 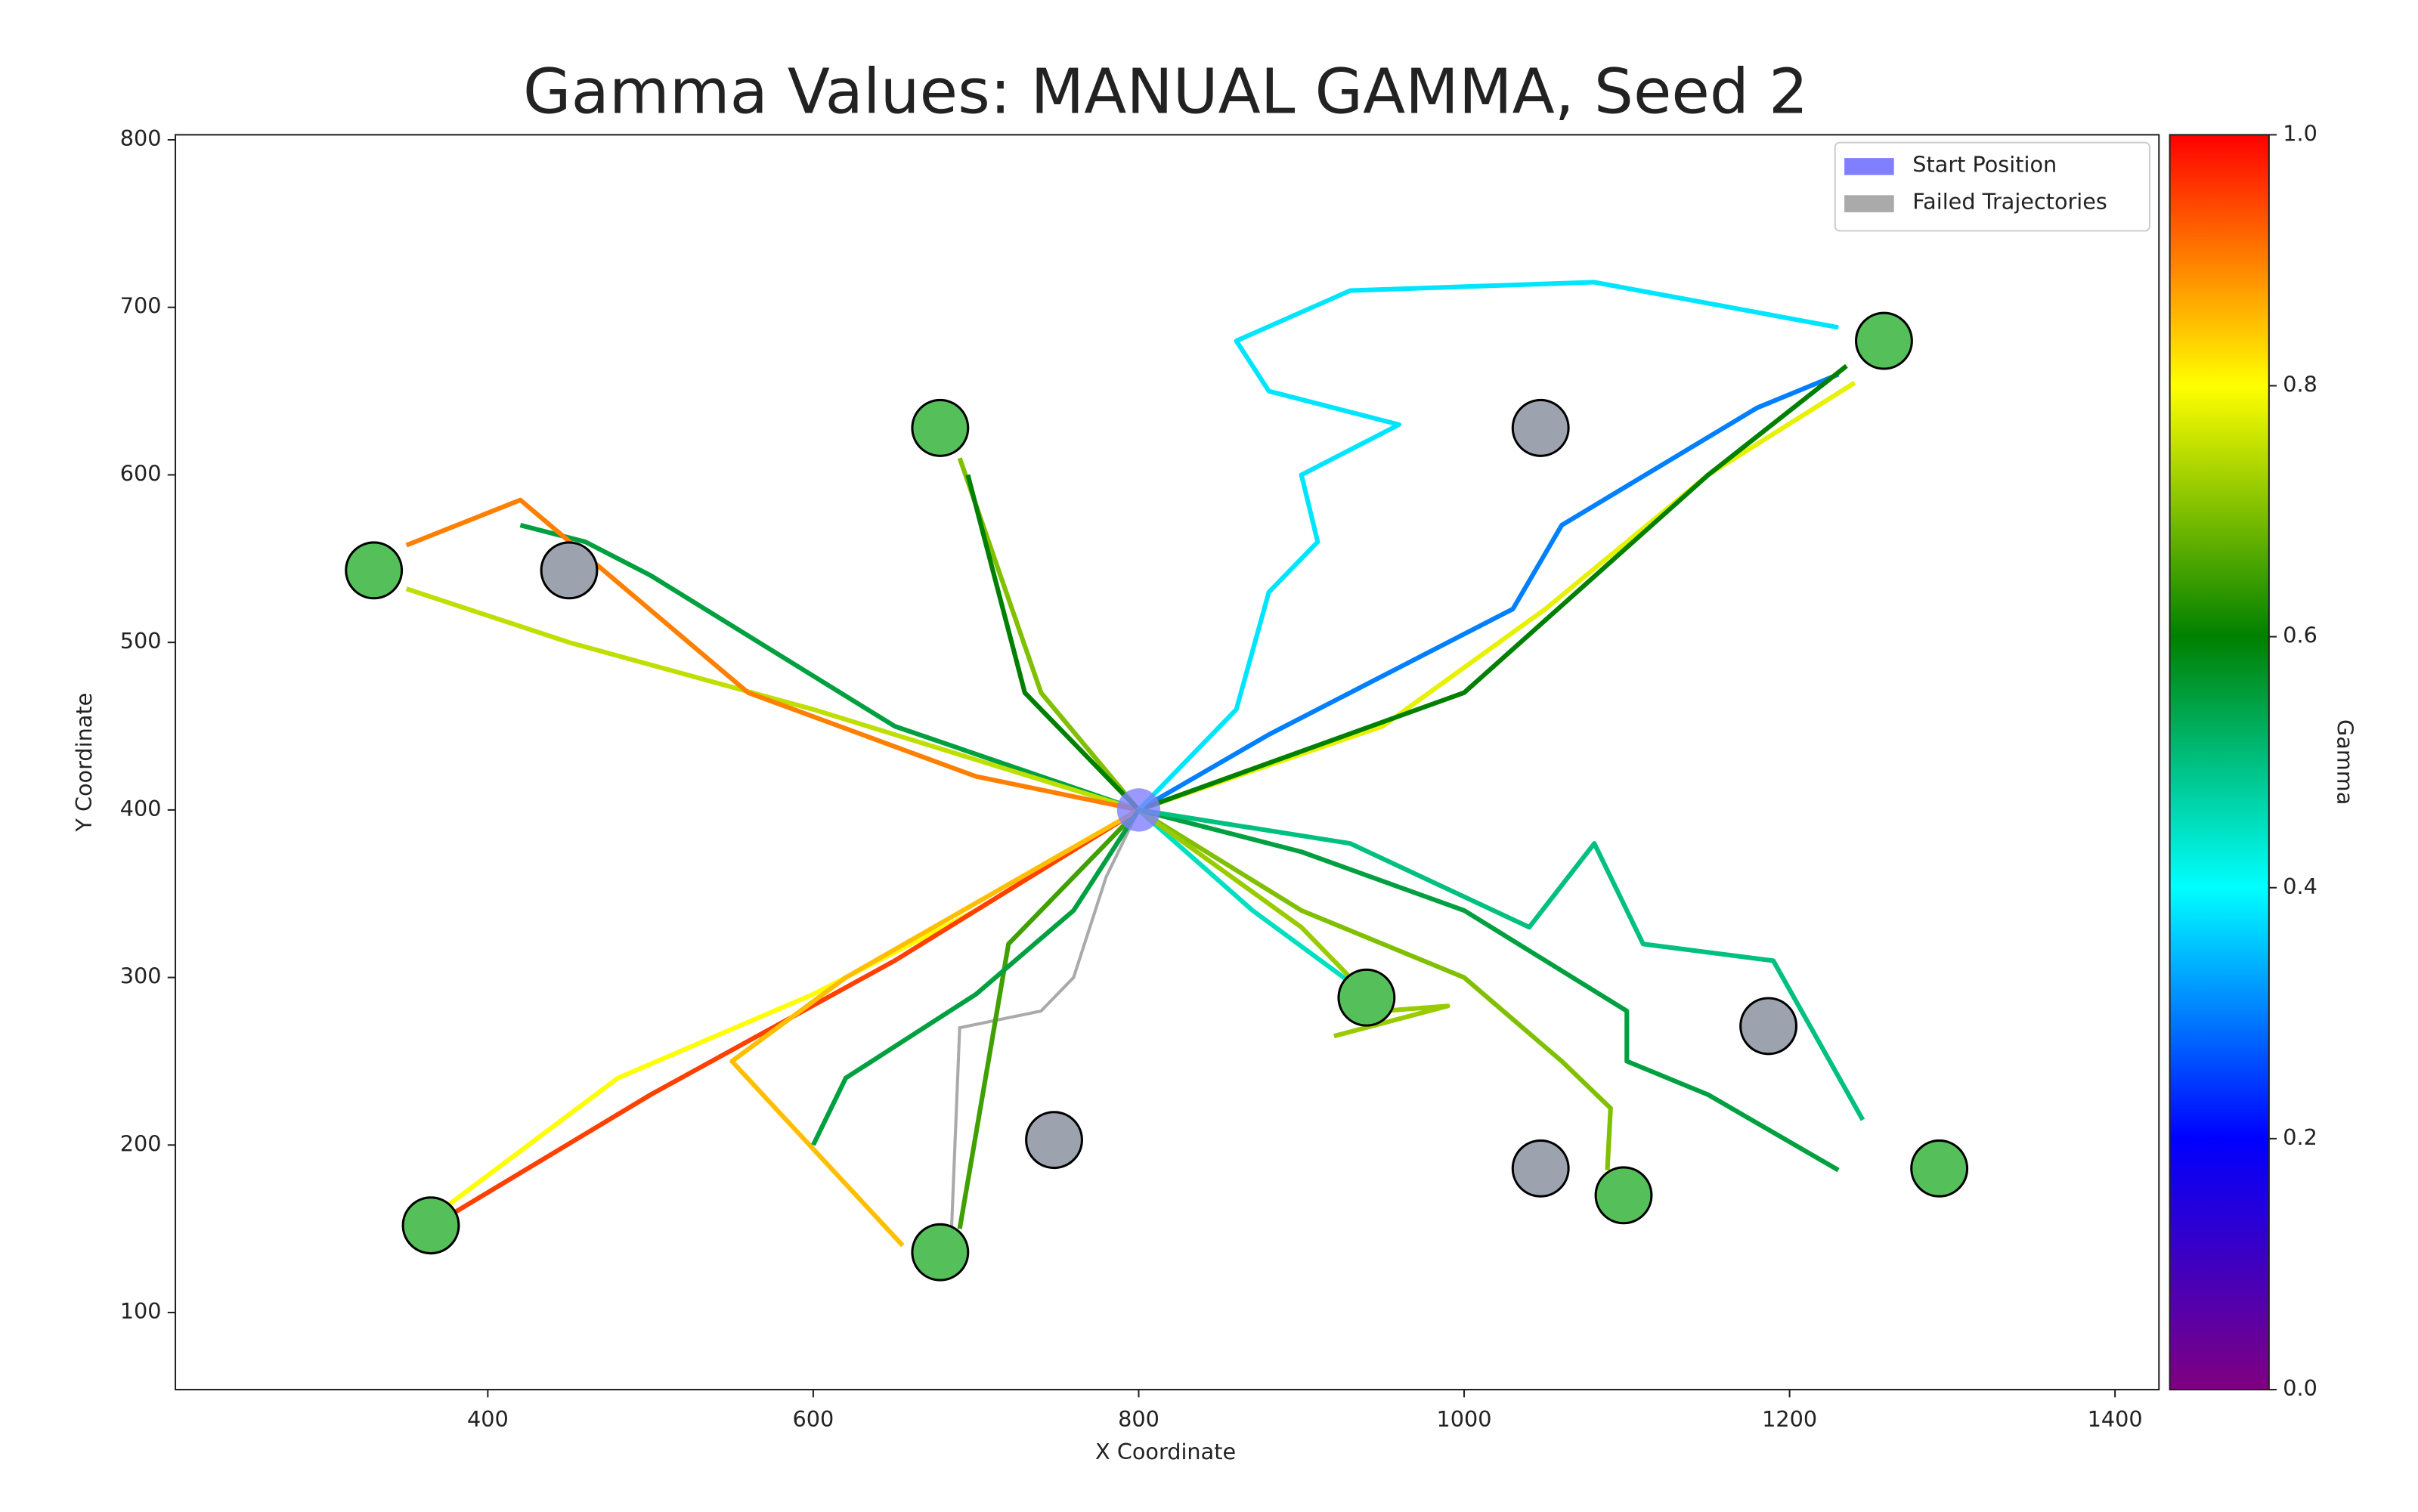 I want to click on start-position, so click(x=1139, y=810).